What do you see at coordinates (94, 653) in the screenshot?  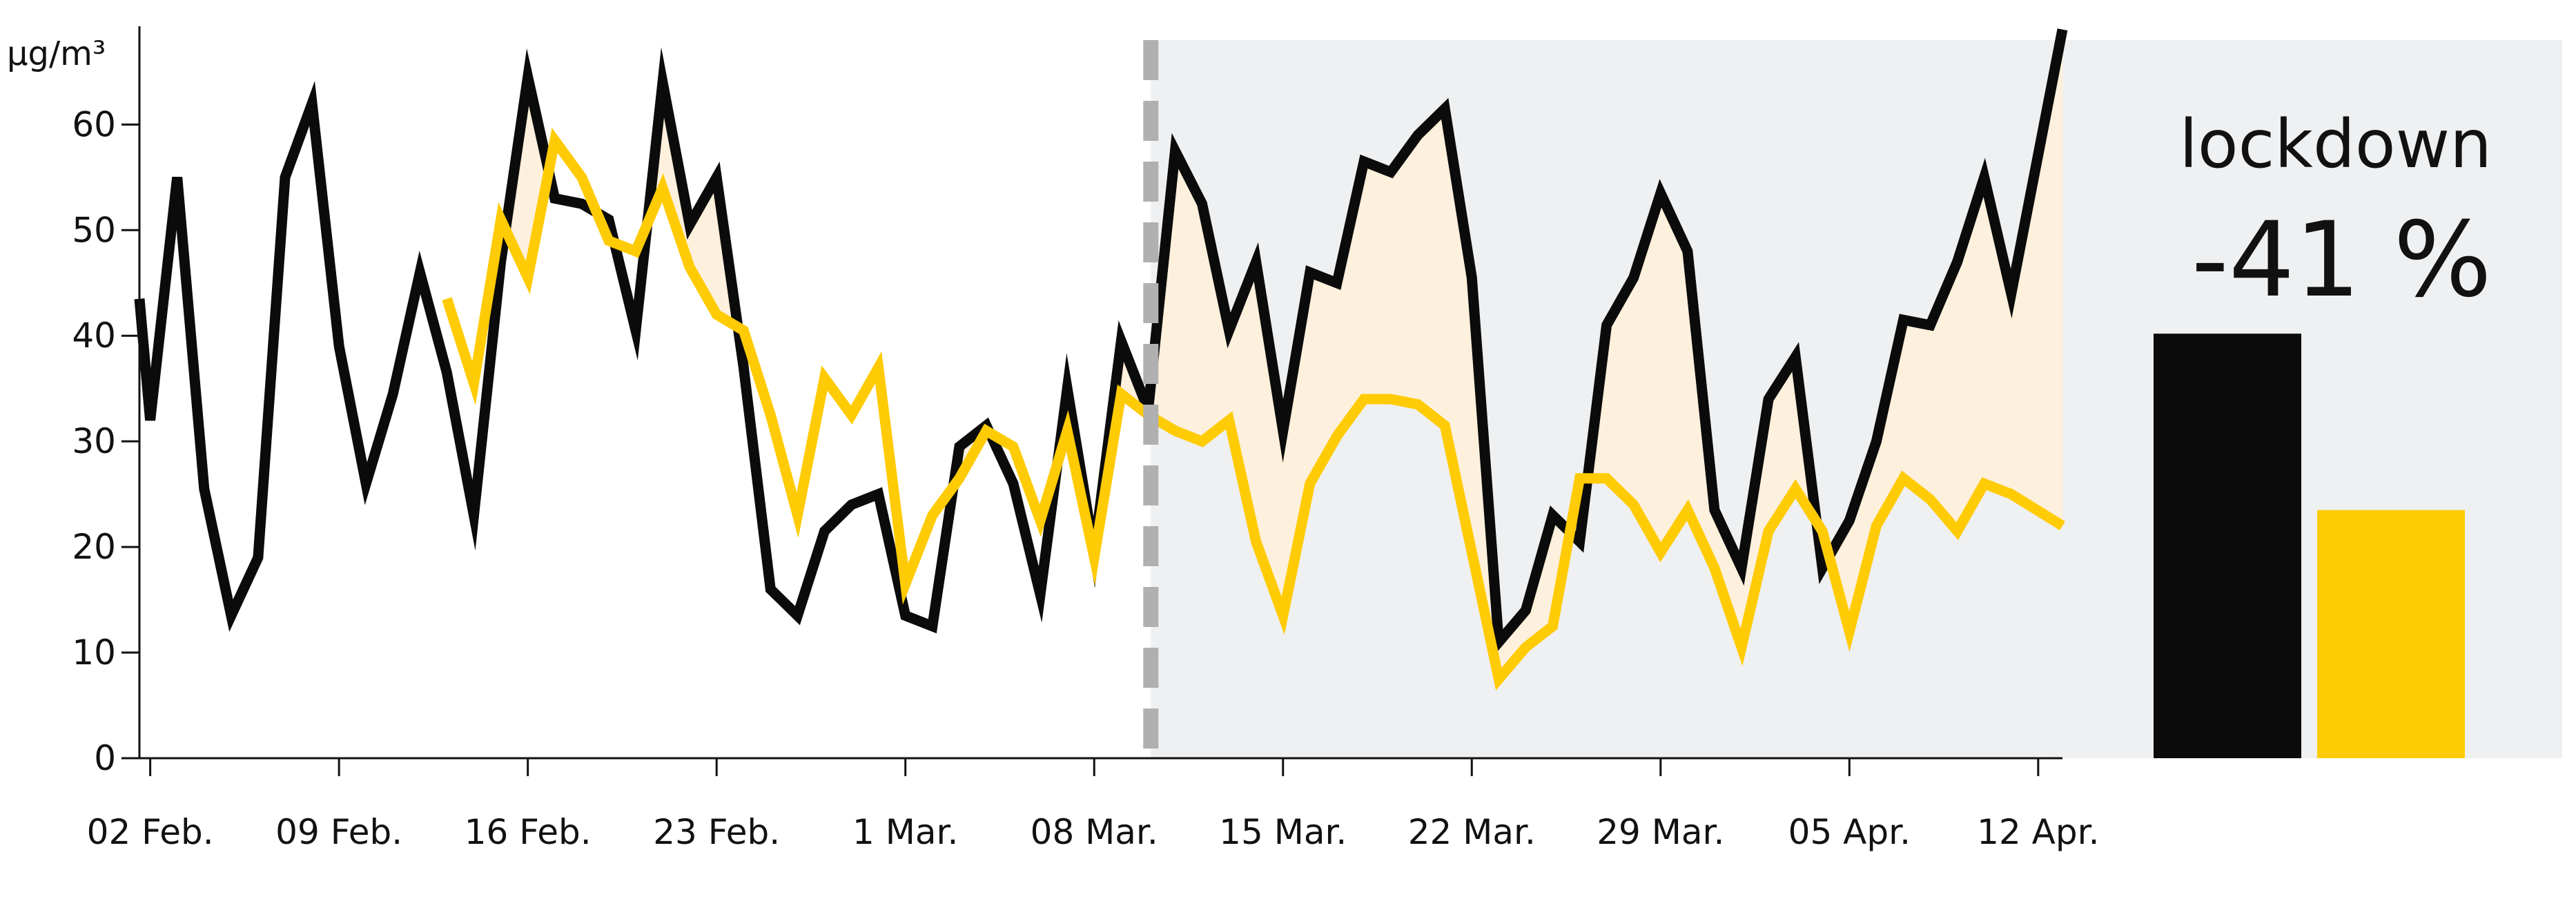 I see `y-tick-label: 10` at bounding box center [94, 653].